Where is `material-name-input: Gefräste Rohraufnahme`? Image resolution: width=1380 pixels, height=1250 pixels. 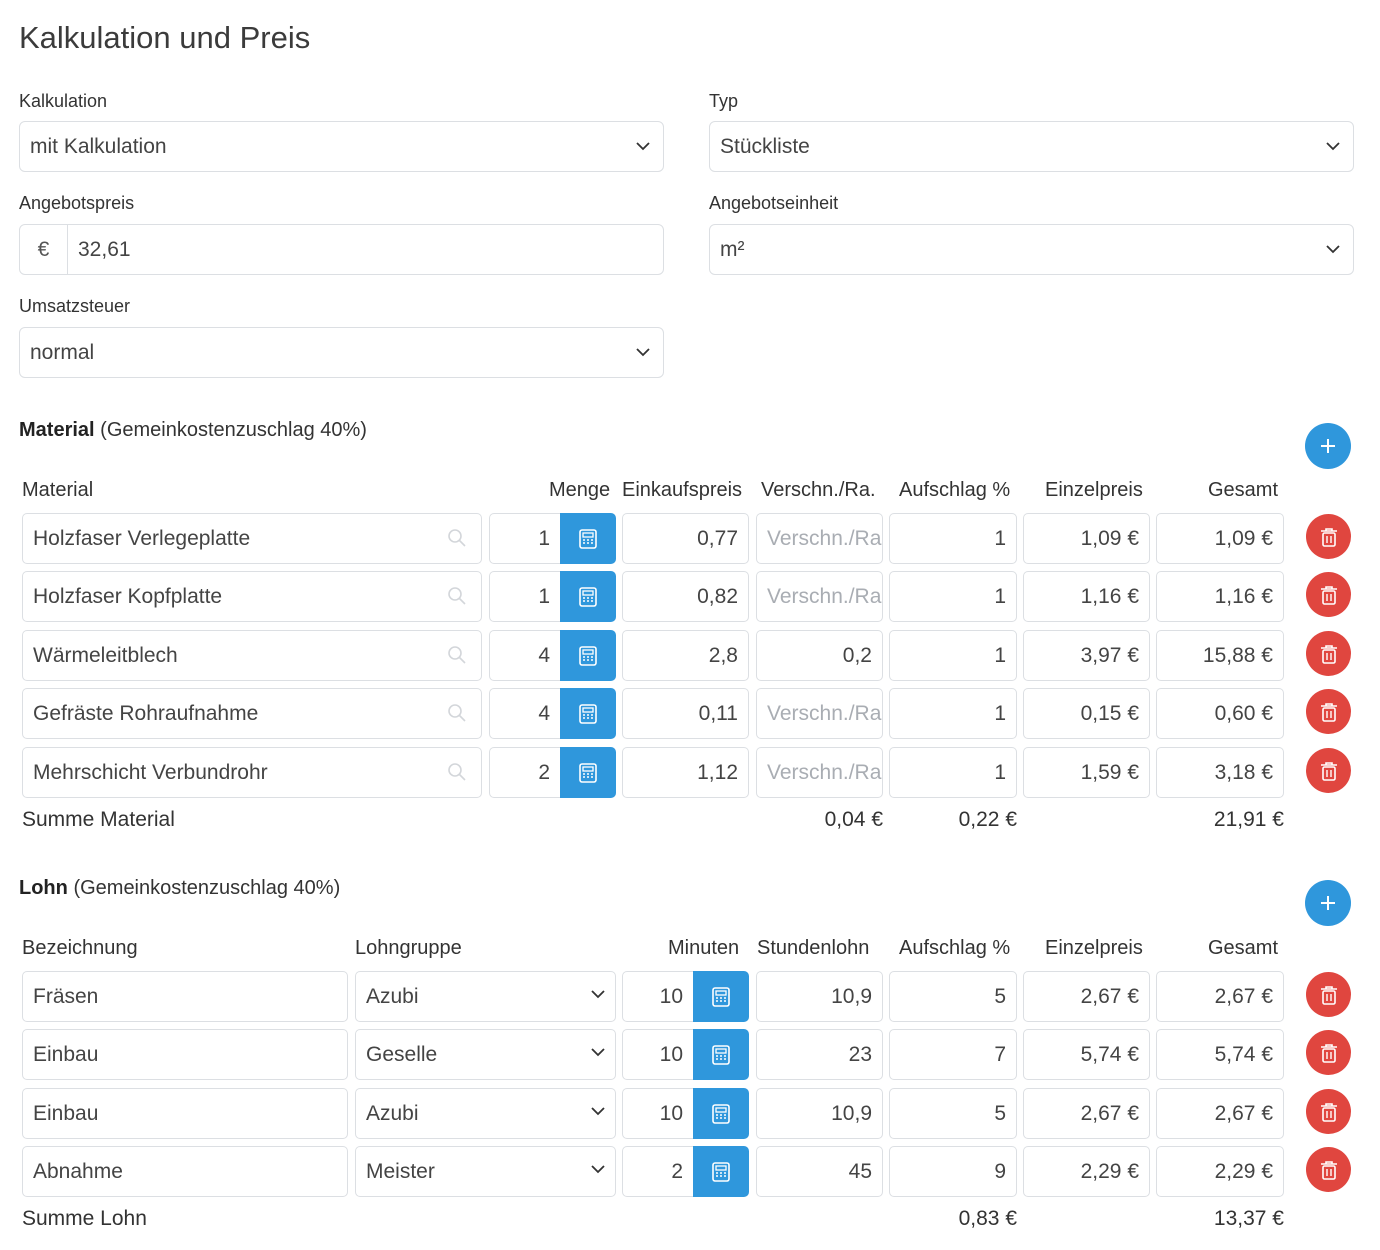 material-name-input: Gefräste Rohraufnahme is located at coordinates (252, 713).